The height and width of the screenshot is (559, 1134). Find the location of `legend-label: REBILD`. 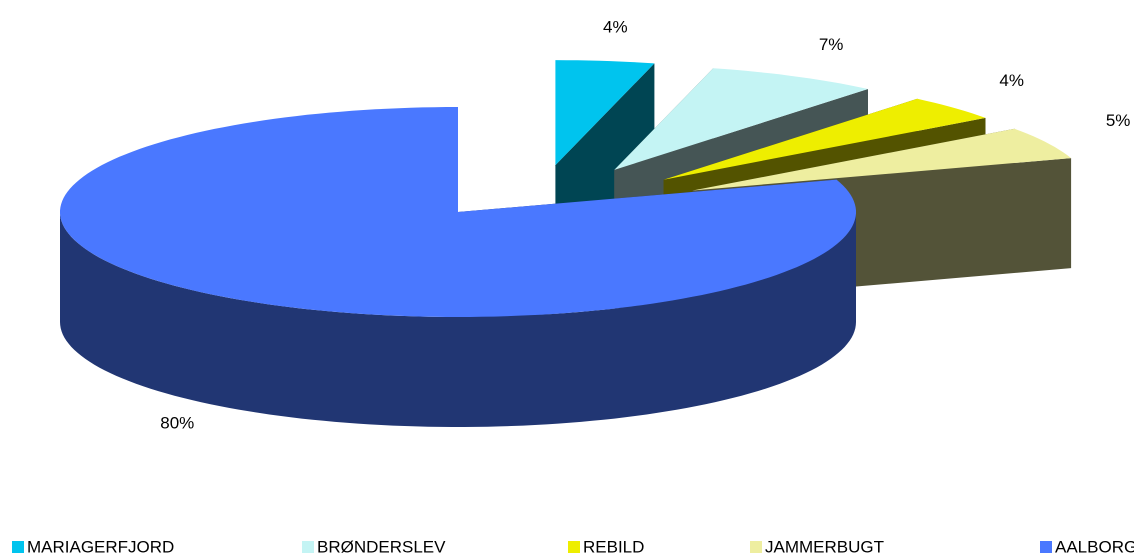

legend-label: REBILD is located at coordinates (613, 546).